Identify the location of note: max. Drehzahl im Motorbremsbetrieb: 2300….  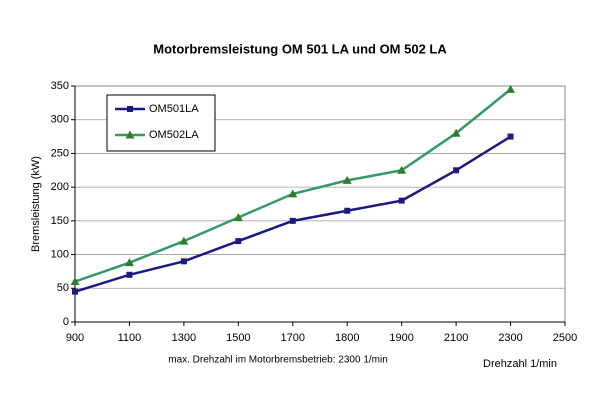
(278, 360).